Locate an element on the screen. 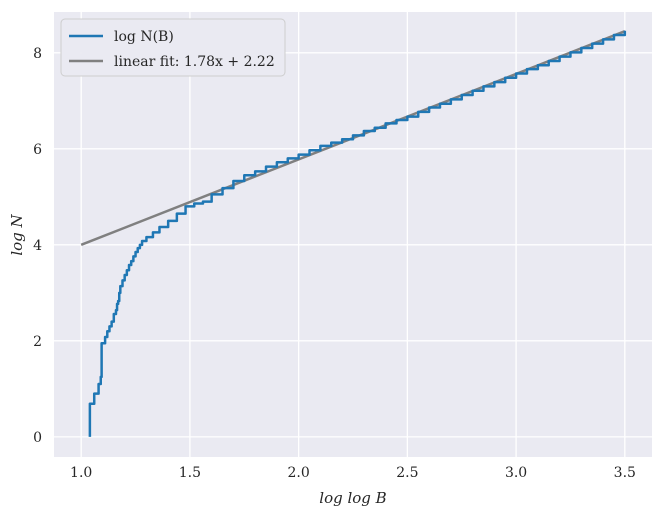 This screenshot has height=519, width=665. legend-label-series-1: linear fit: 1.78x + 2.22 is located at coordinates (194, 62).